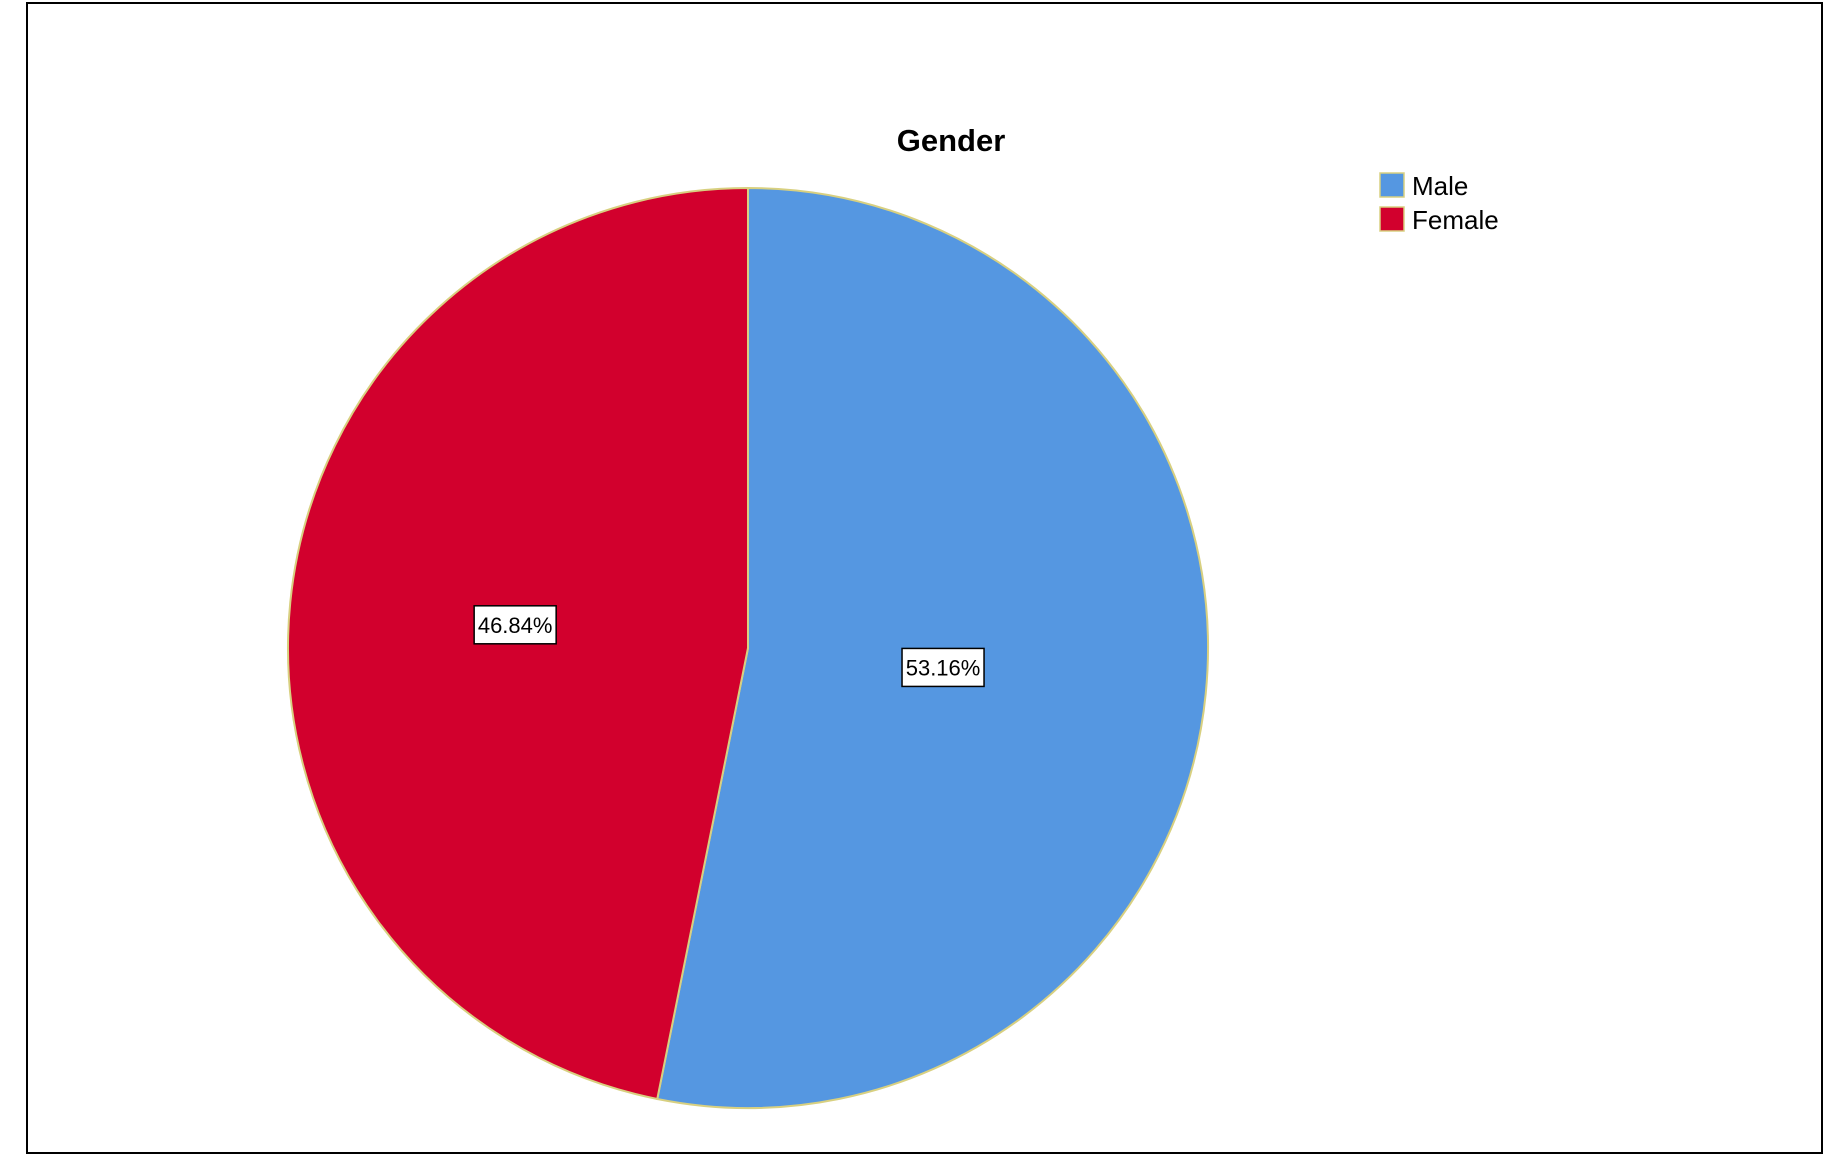 The width and height of the screenshot is (1825, 1161). I want to click on slice-label-text: 53.16%, so click(943, 667).